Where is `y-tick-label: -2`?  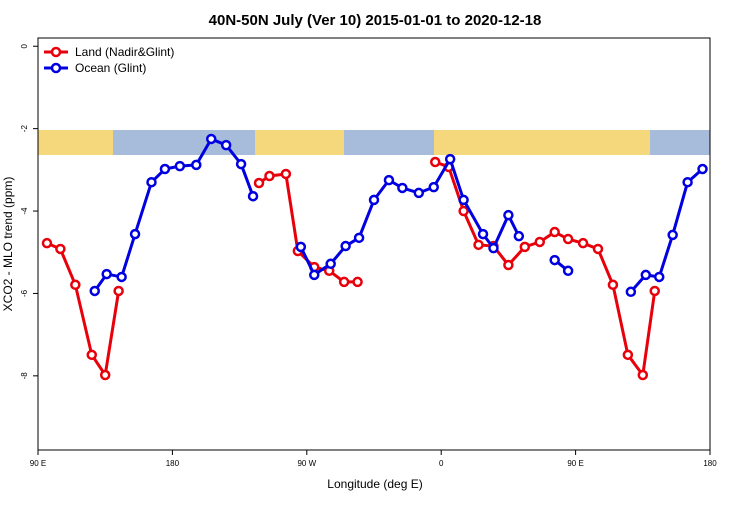
y-tick-label: -2 is located at coordinates (24, 129).